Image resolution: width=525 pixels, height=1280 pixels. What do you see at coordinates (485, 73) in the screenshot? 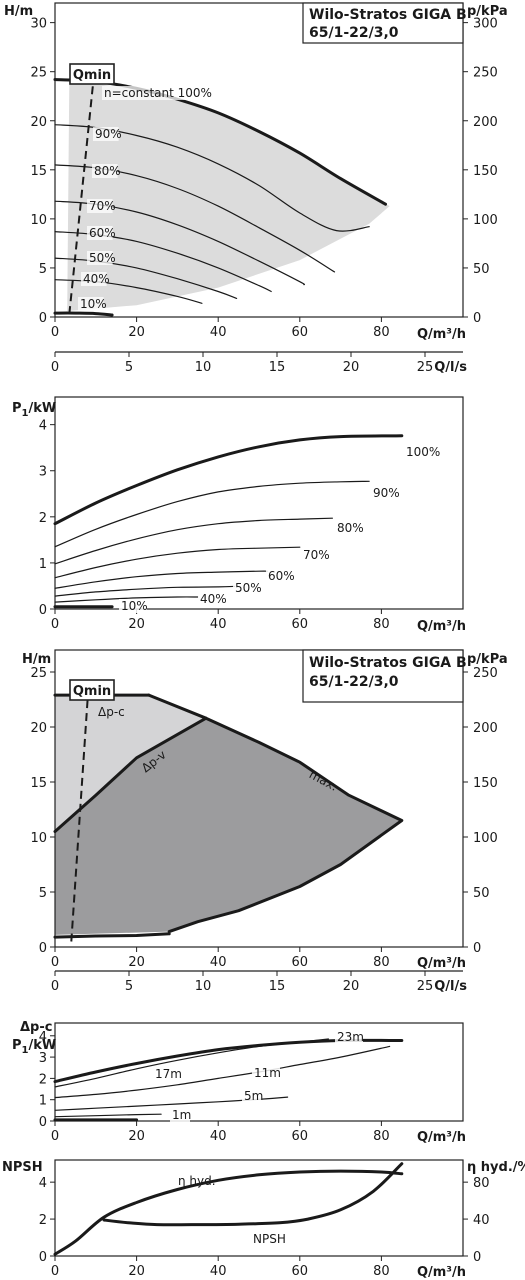
I see `y2-tick-label: 250` at bounding box center [485, 73].